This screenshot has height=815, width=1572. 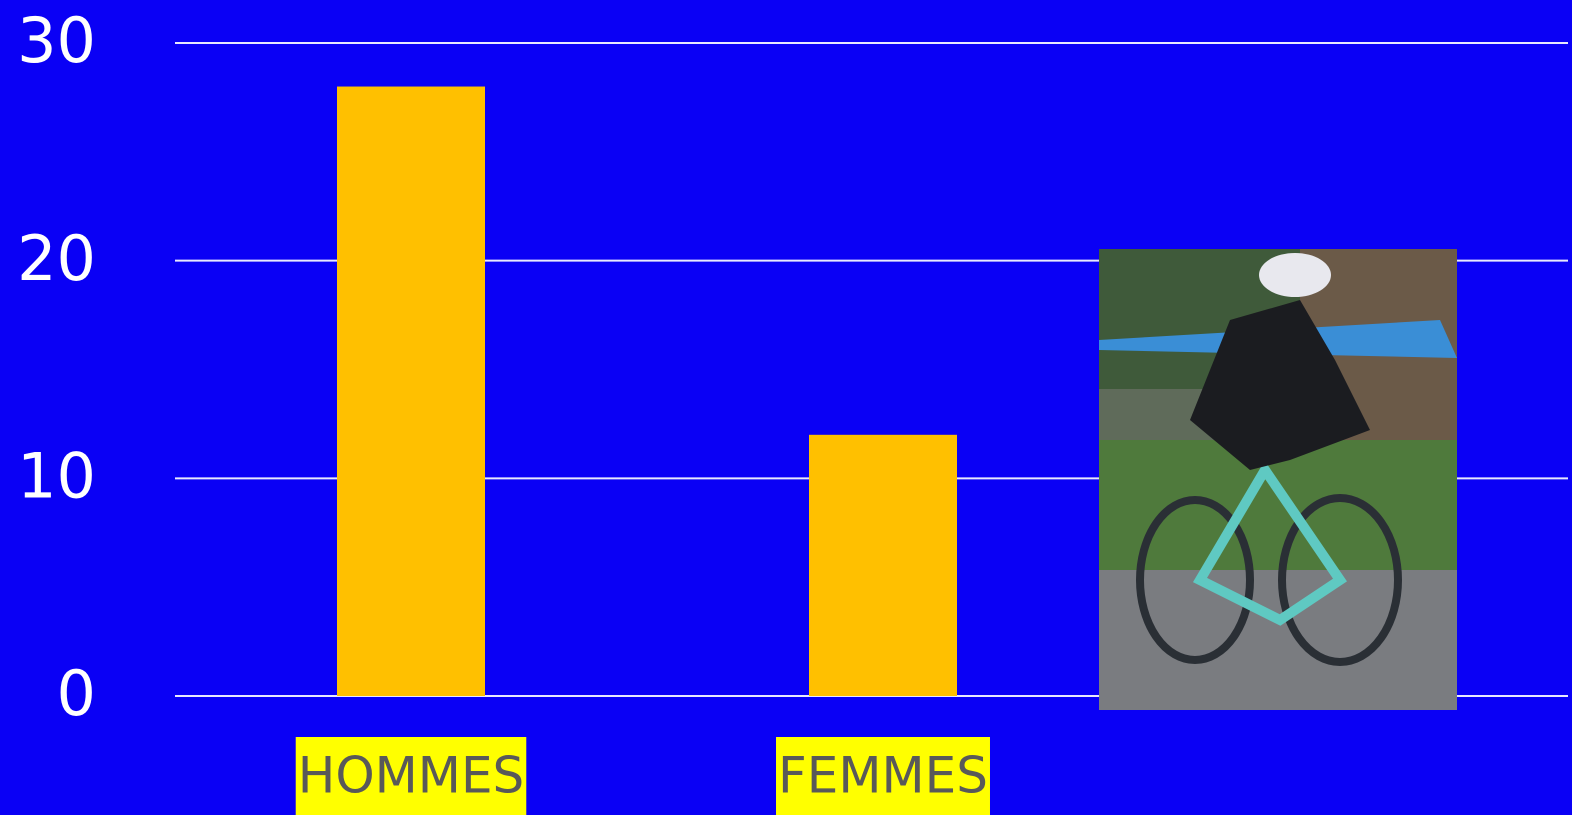 What do you see at coordinates (1269, 543) in the screenshot?
I see `photo-frame` at bounding box center [1269, 543].